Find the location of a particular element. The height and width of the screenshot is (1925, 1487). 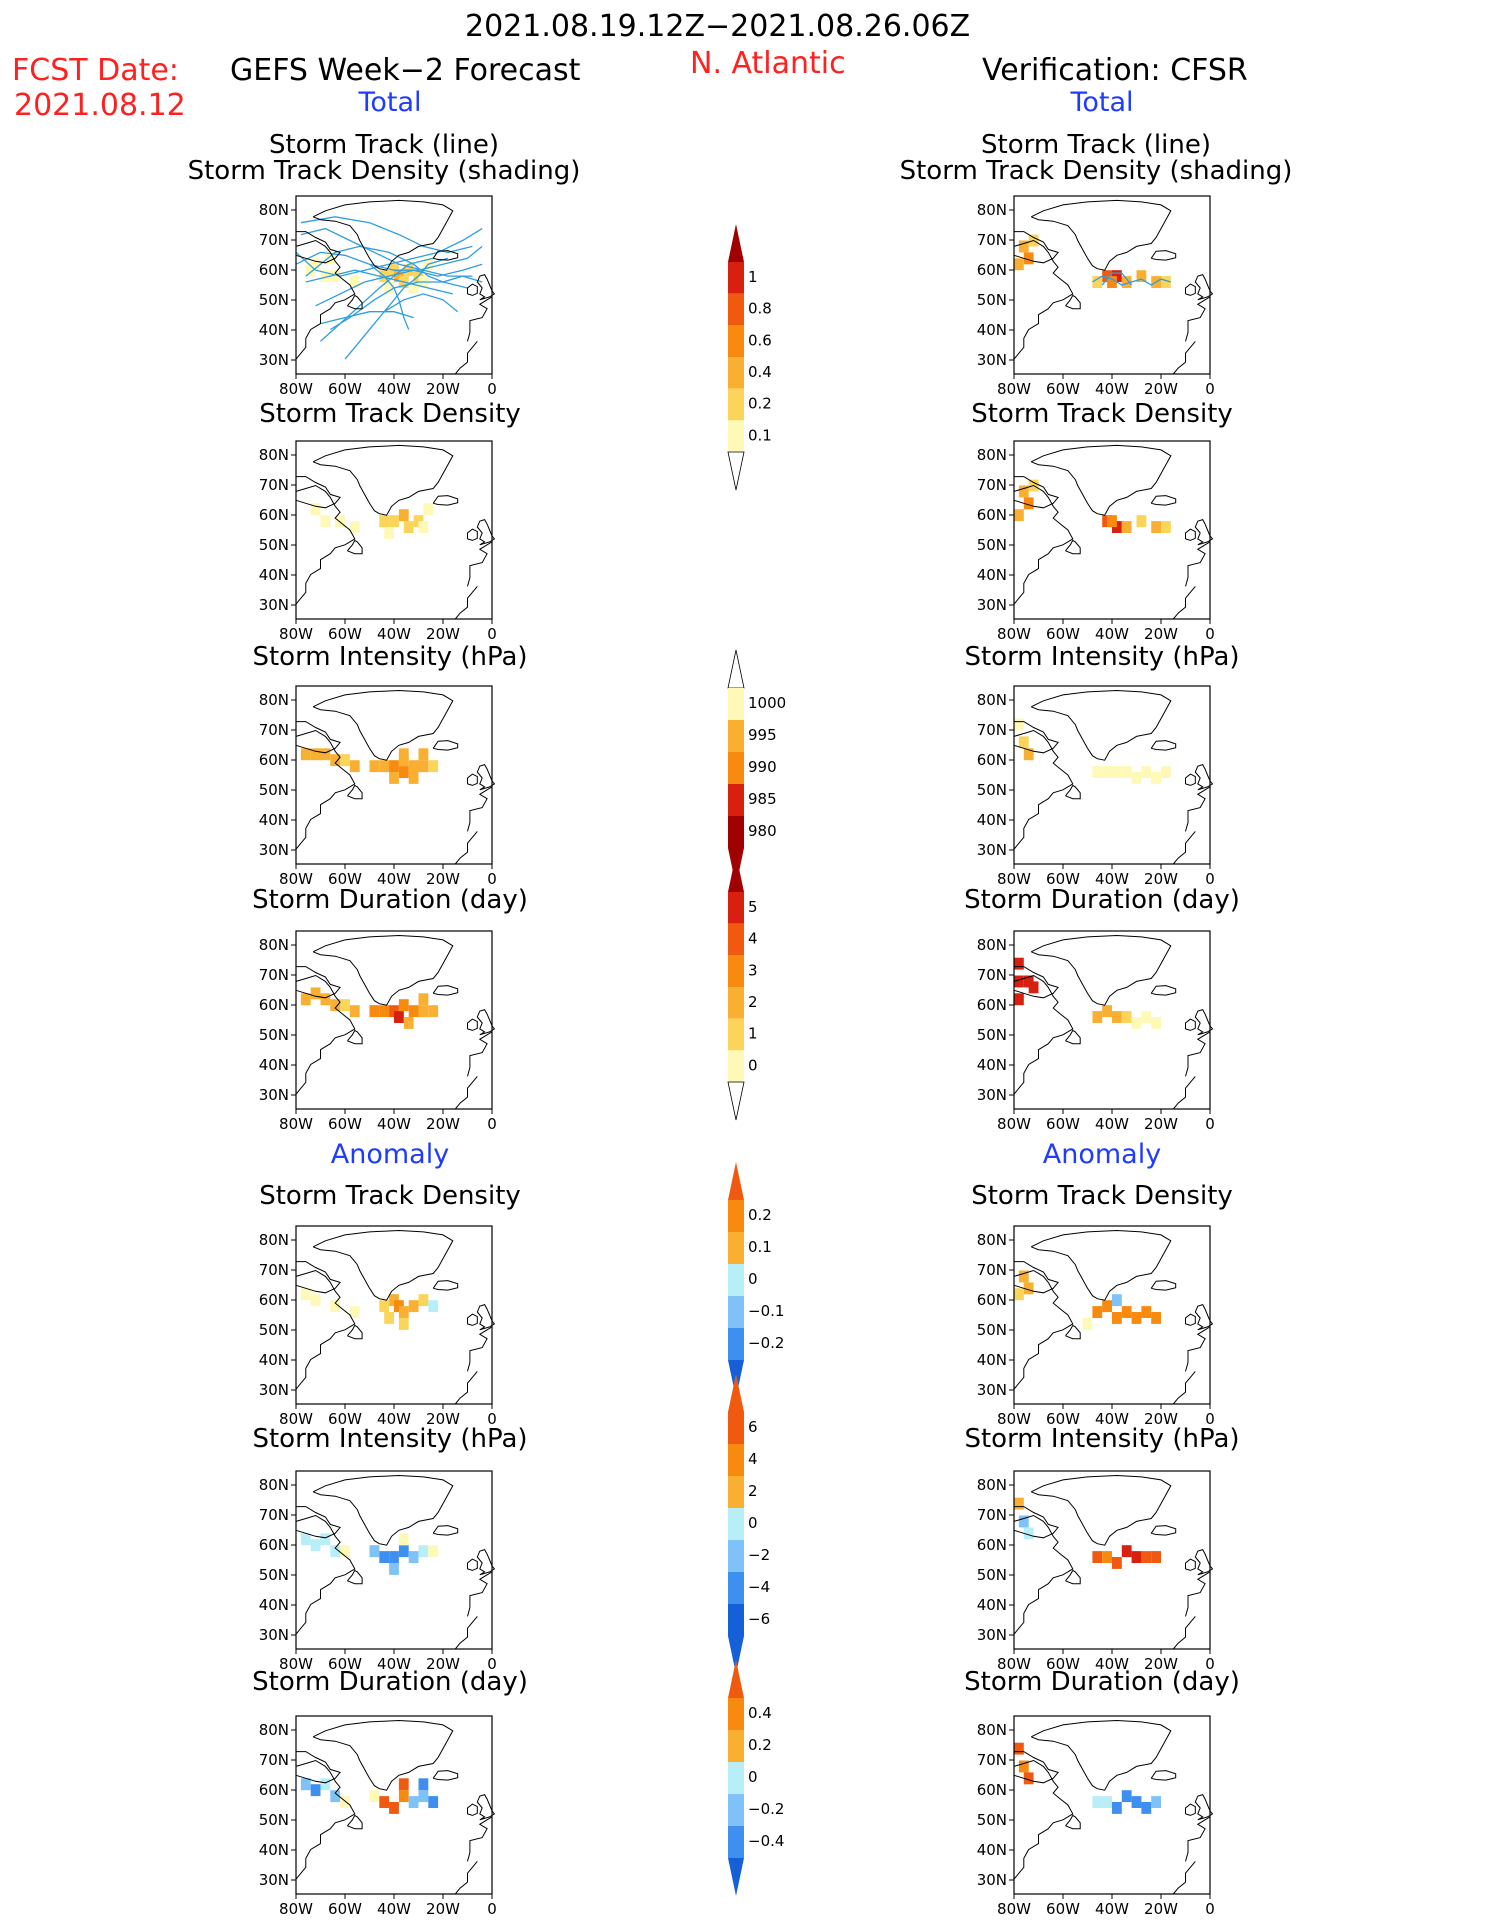

colorbar-label: 990 is located at coordinates (762, 767).